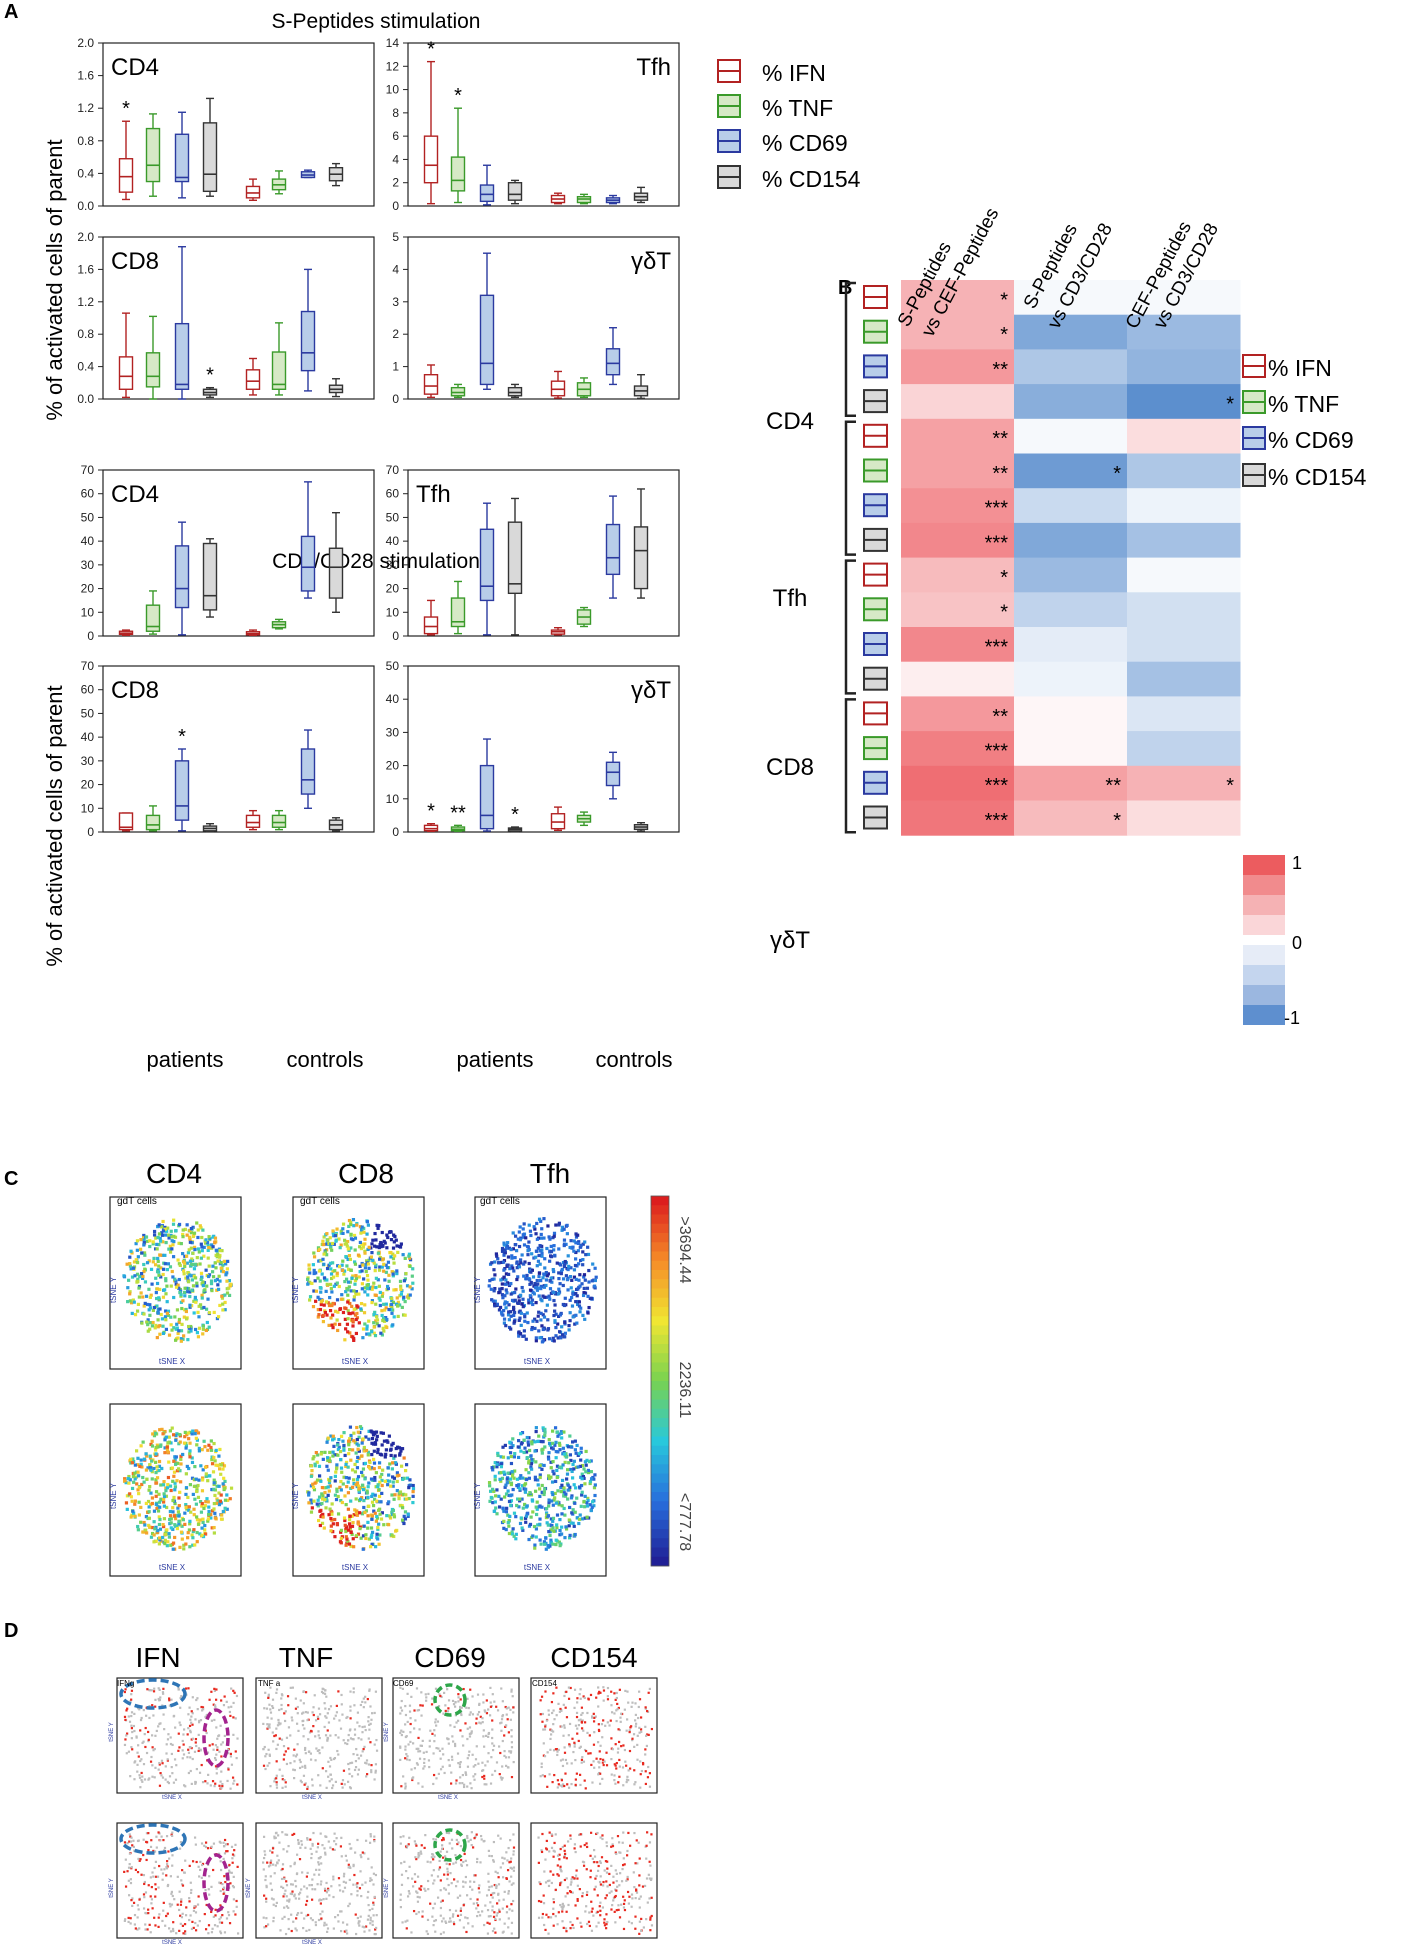  What do you see at coordinates (135, 67) in the screenshot?
I see `plot-title: CD4` at bounding box center [135, 67].